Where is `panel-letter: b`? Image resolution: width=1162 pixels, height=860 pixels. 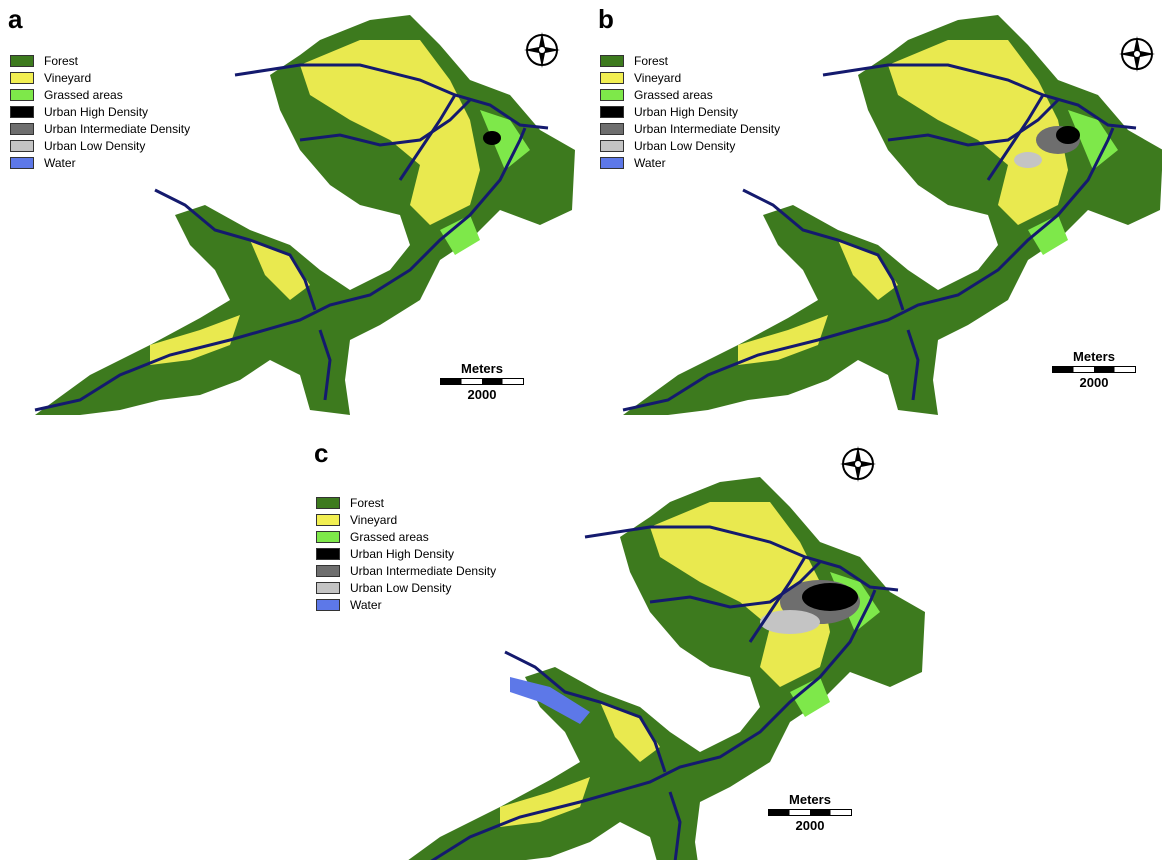 panel-letter: b is located at coordinates (606, 19).